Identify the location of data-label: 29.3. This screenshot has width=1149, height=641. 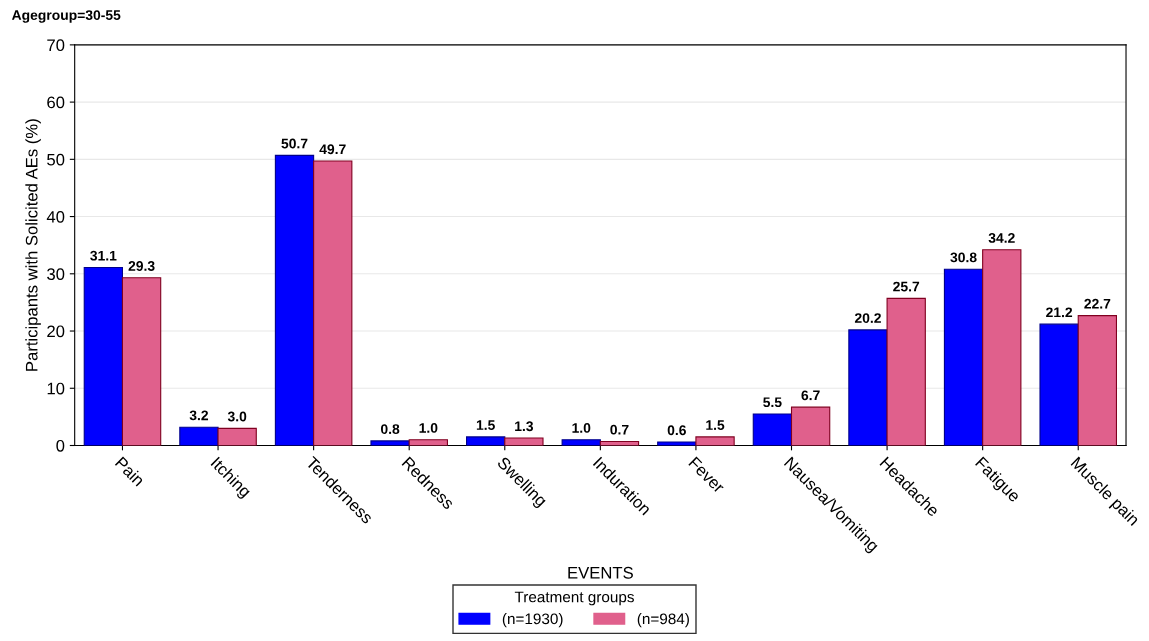
(141, 266).